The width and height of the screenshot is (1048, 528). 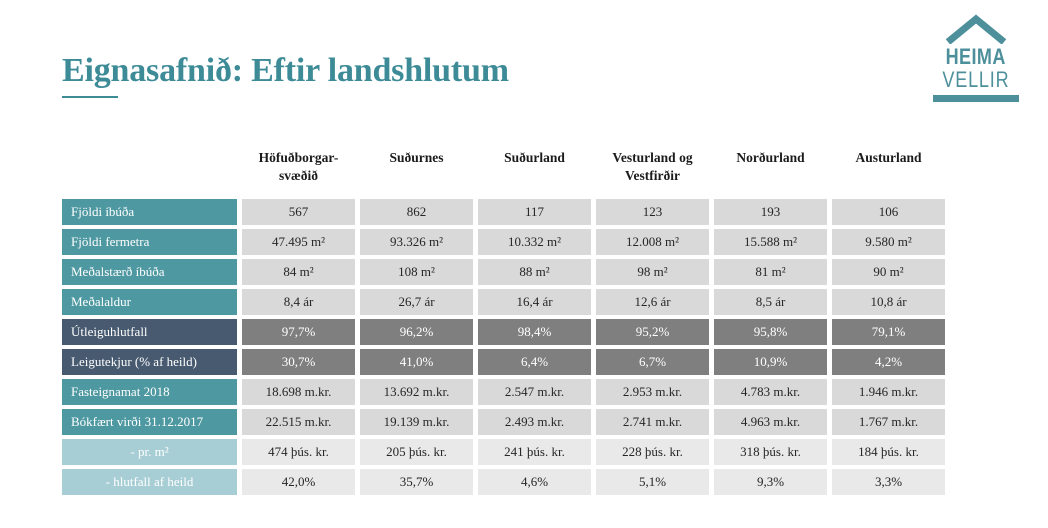 I want to click on logo-text-heima: HEIMA, so click(x=976, y=56).